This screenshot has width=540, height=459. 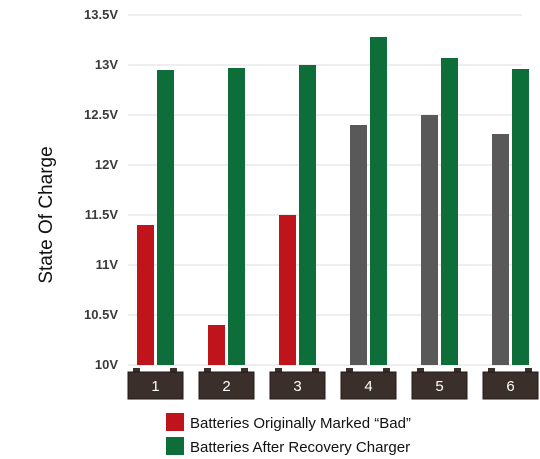 I want to click on battery-label: 5, so click(x=439, y=384).